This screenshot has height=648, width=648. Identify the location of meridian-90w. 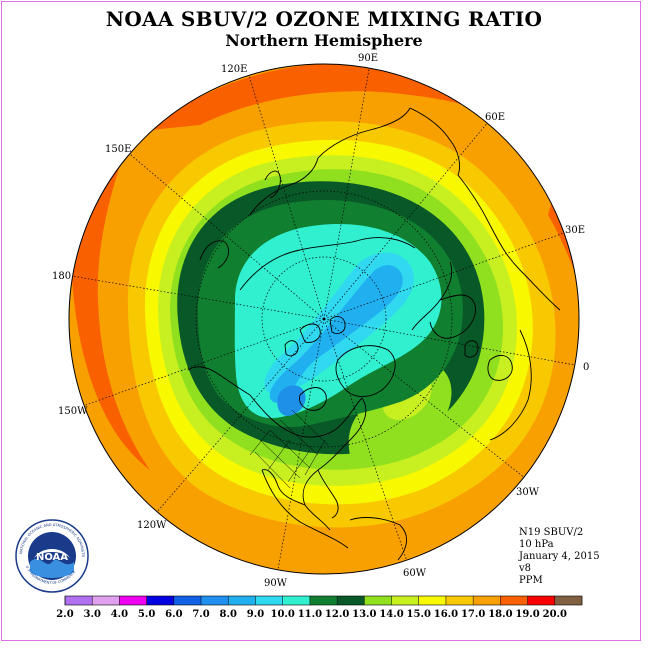
(300, 446).